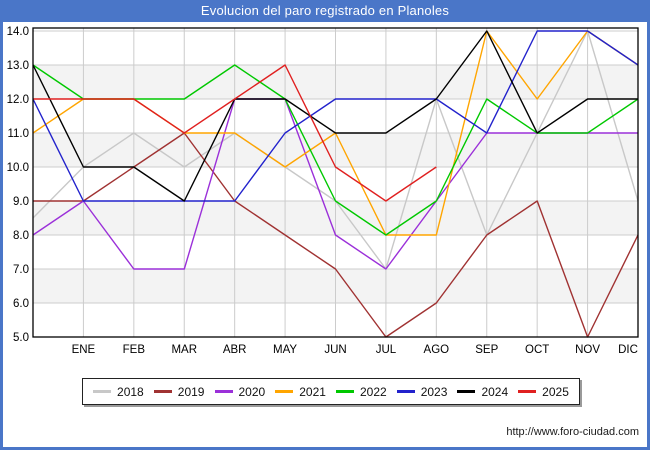 Image resolution: width=650 pixels, height=450 pixels. I want to click on y-tick-label: 10.0, so click(18, 168).